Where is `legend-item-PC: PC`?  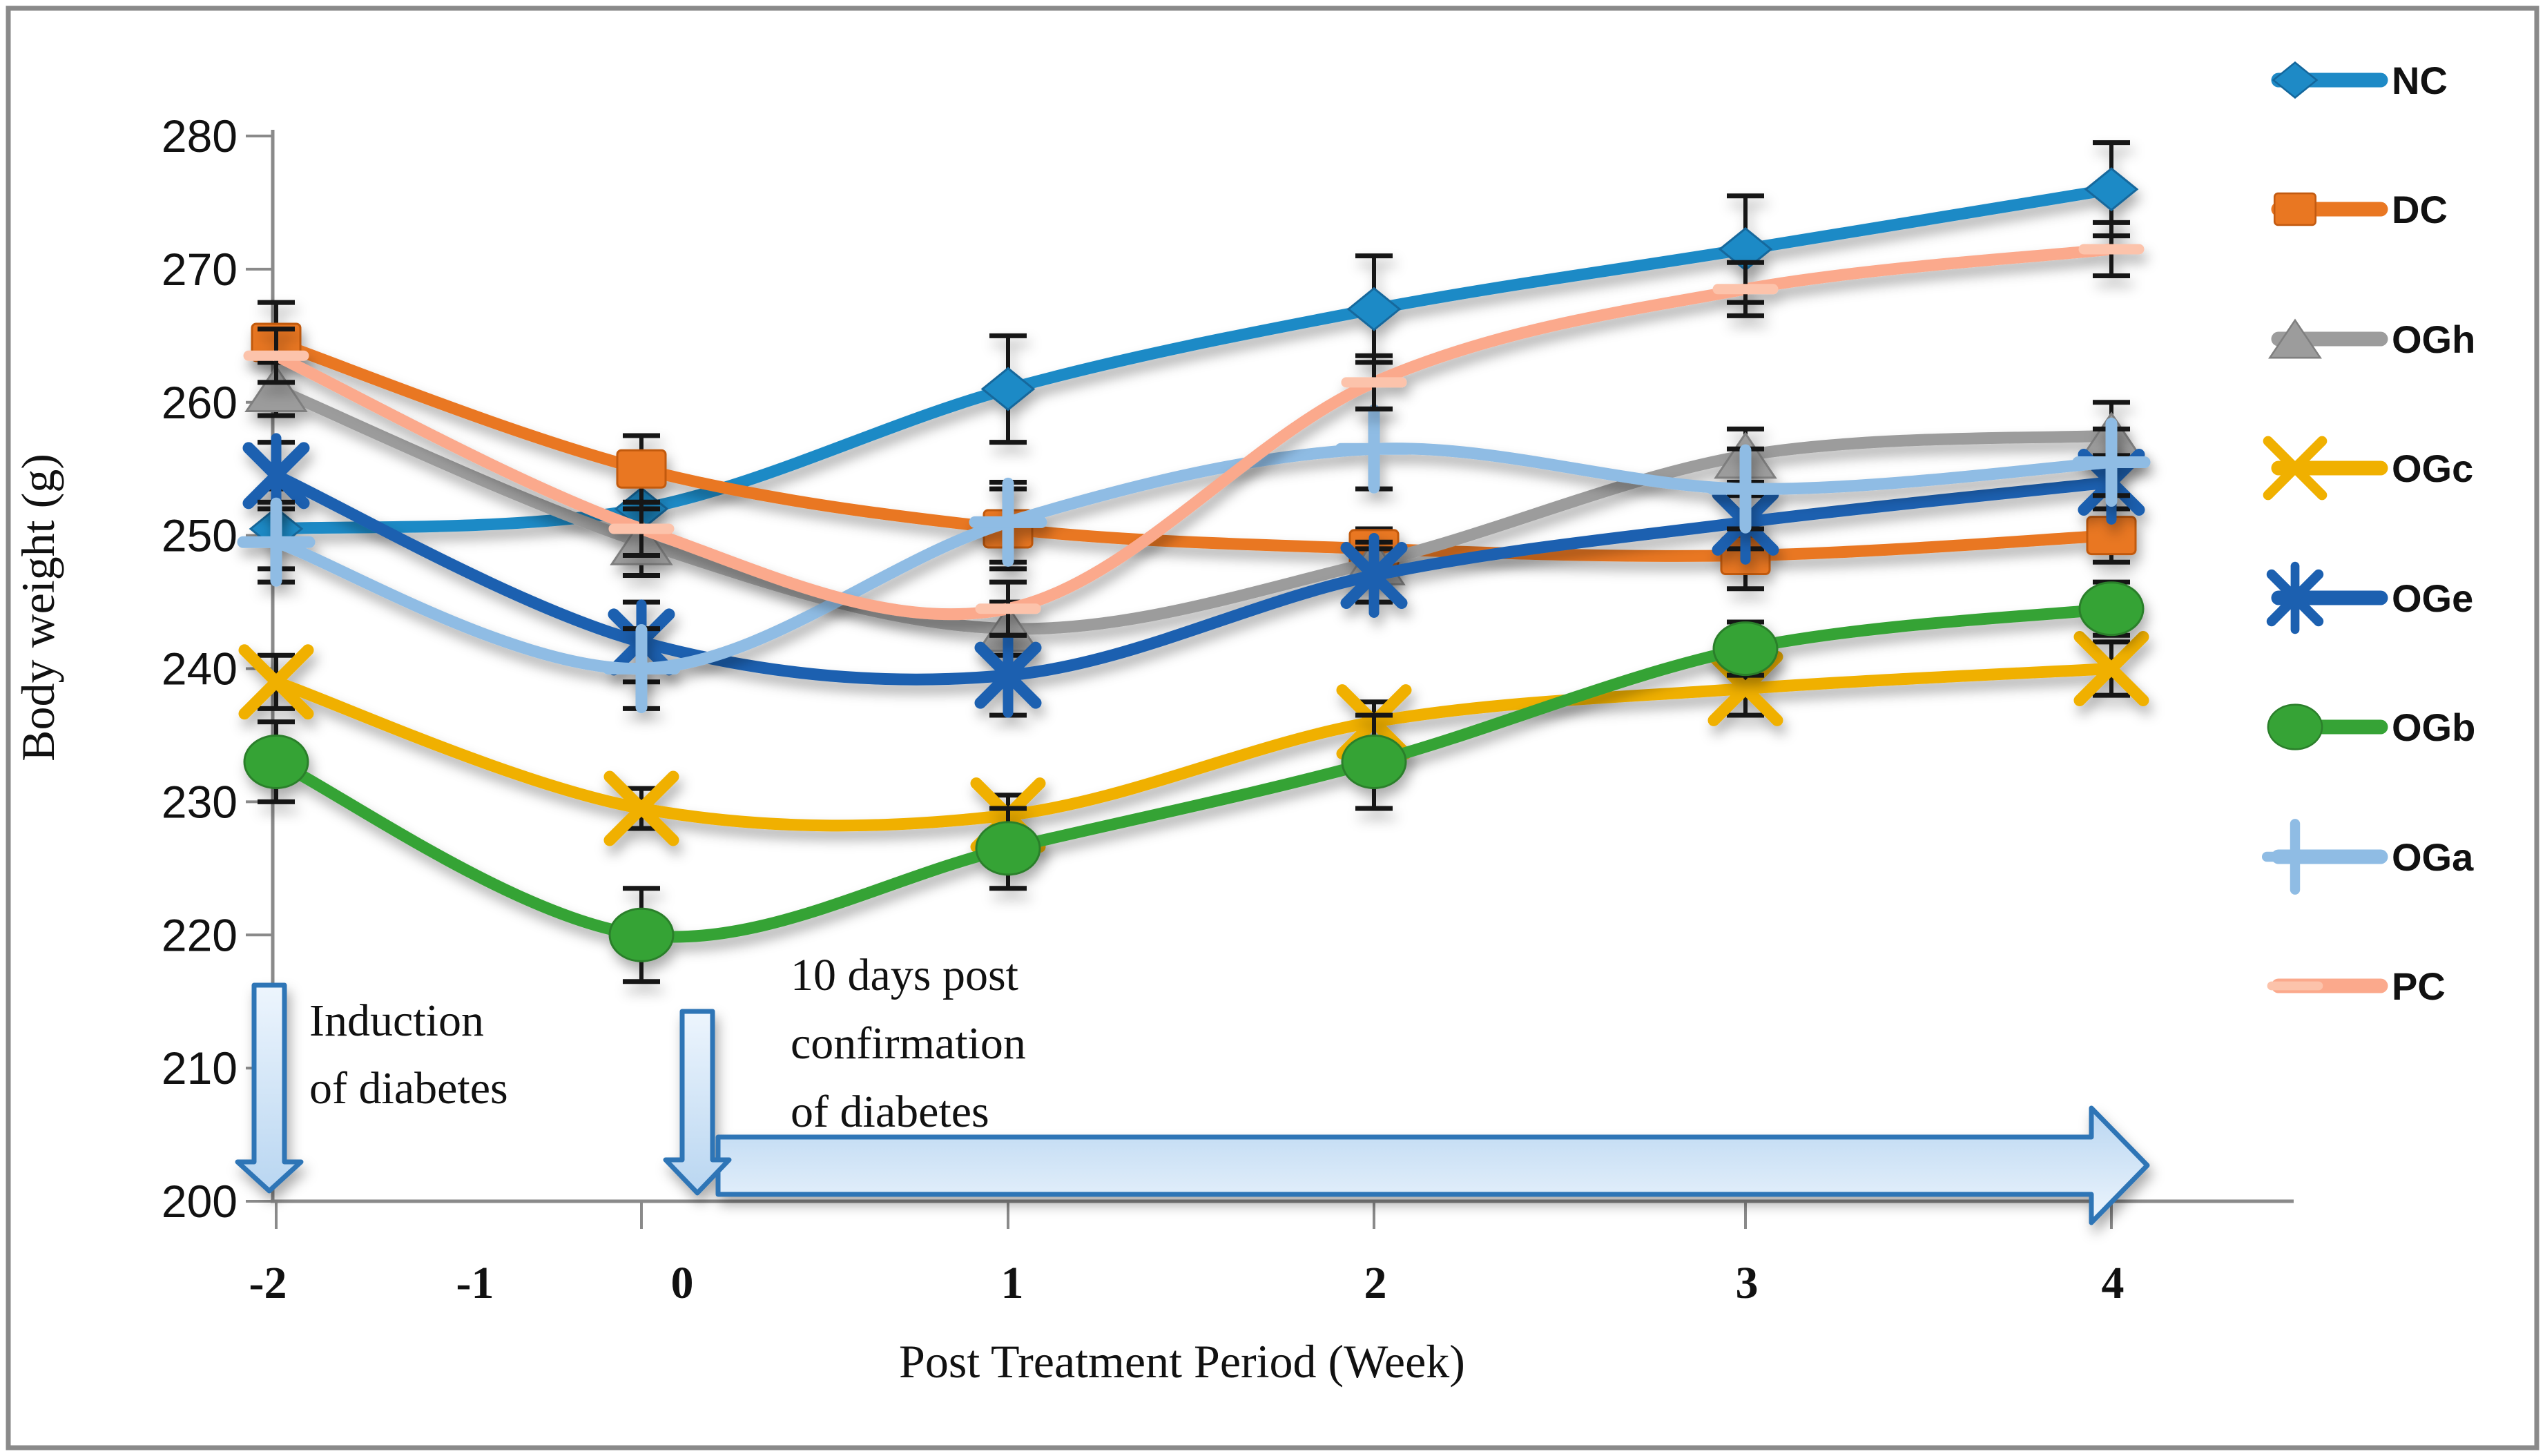
legend-item-PC: PC is located at coordinates (2356, 986).